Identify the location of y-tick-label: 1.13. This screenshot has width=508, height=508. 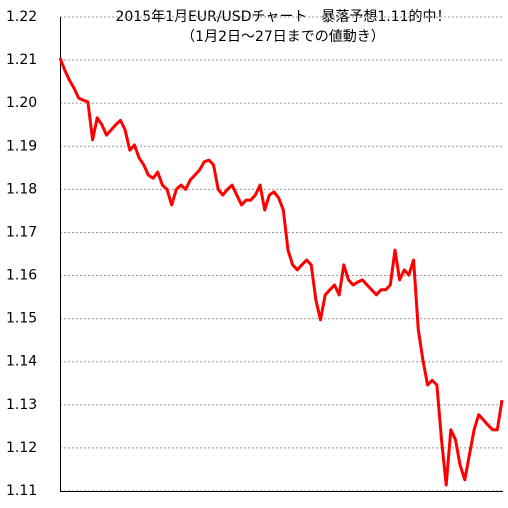
(21, 405).